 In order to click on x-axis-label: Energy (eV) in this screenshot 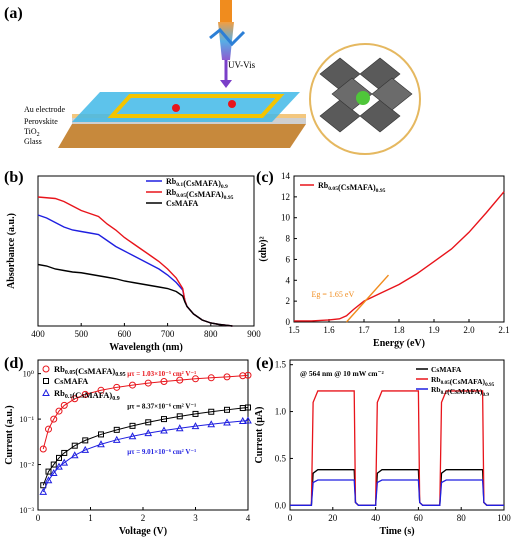, I will do `click(399, 343)`.